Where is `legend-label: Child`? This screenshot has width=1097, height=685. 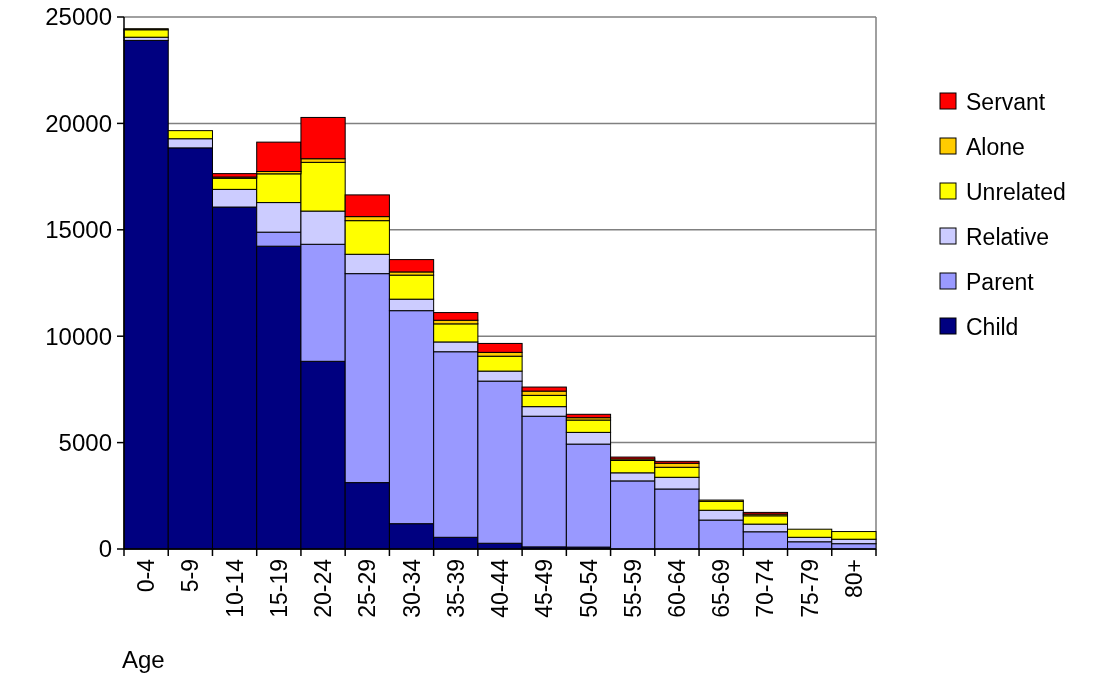
legend-label: Child is located at coordinates (992, 327).